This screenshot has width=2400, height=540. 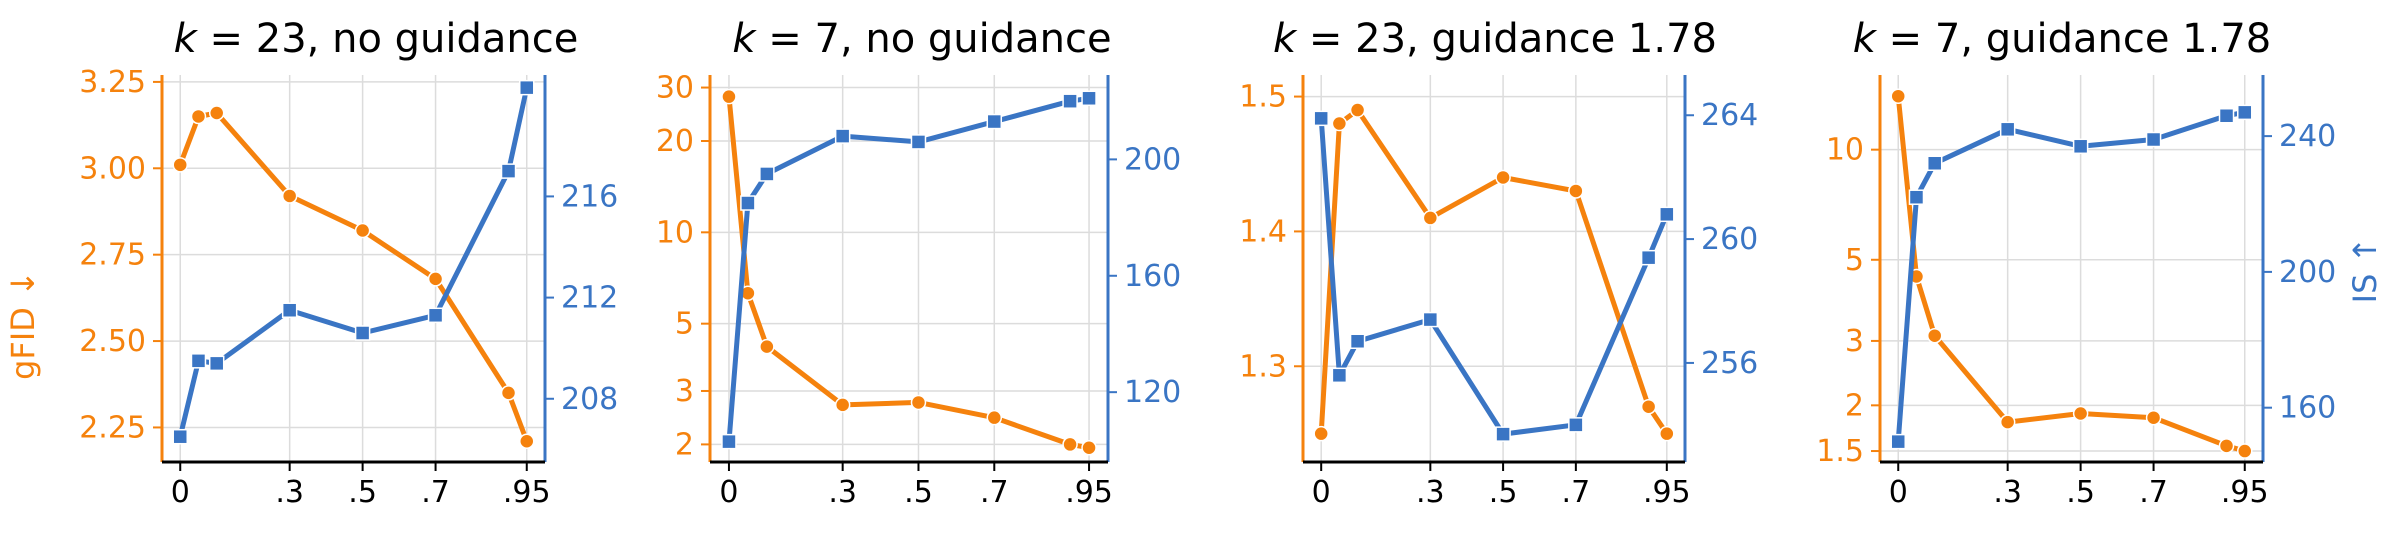 I want to click on panel-1-is-line, so click(x=353, y=262).